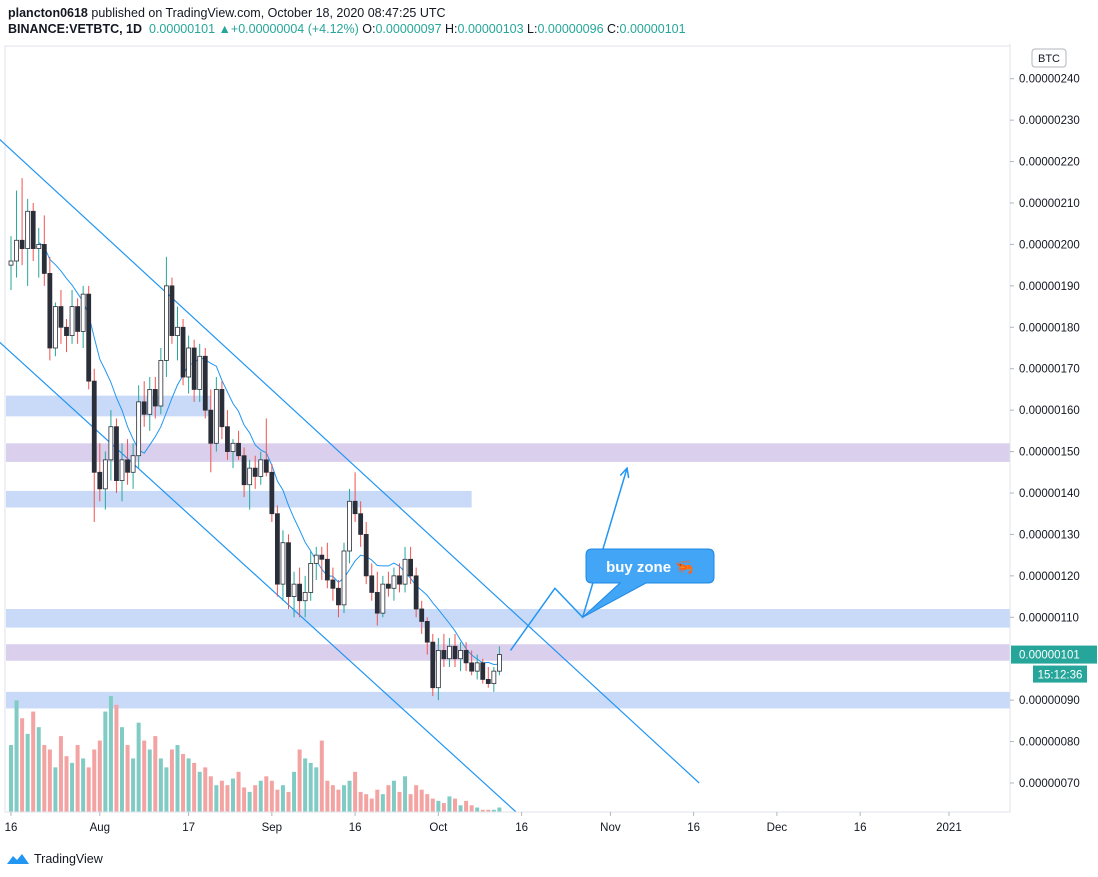  Describe the element at coordinates (1049, 58) in the screenshot. I see `currency-badge` at that location.